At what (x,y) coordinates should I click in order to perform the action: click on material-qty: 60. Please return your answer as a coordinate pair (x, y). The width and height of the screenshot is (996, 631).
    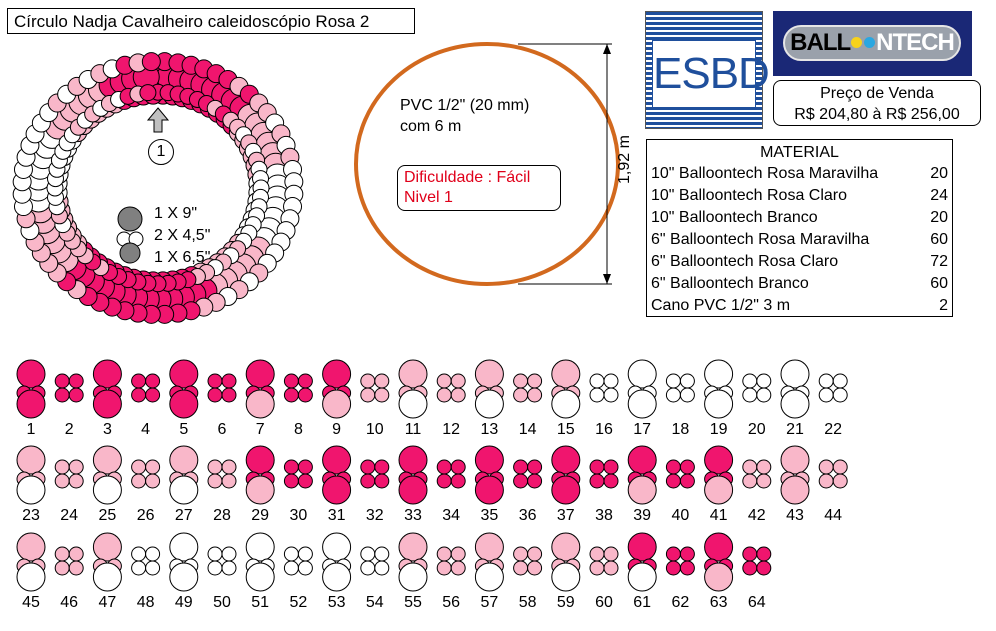
    Looking at the image, I should click on (939, 283).